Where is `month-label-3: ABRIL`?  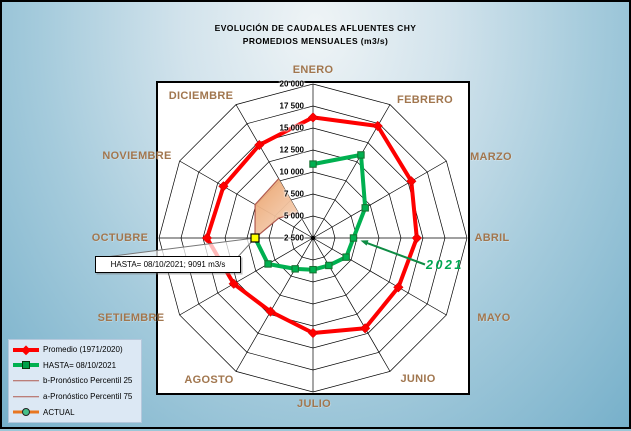
month-label-3: ABRIL is located at coordinates (492, 238).